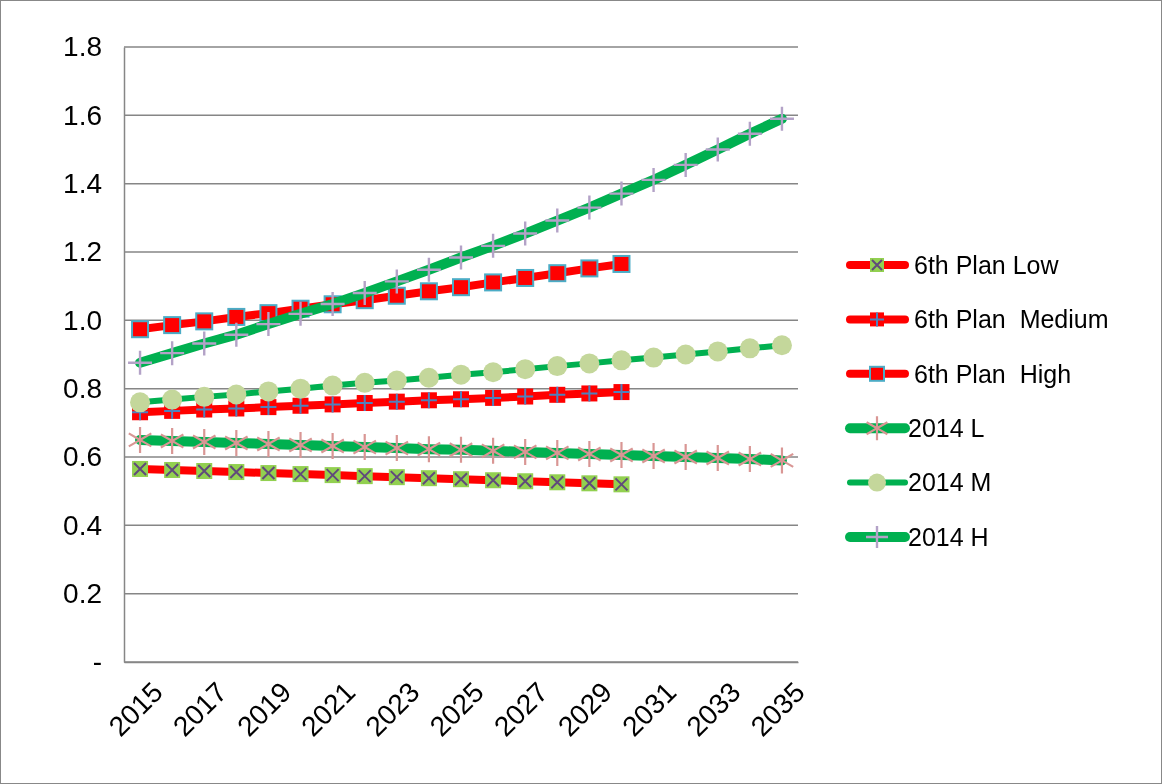  What do you see at coordinates (82, 252) in the screenshot?
I see `y-tick-label: 1.2` at bounding box center [82, 252].